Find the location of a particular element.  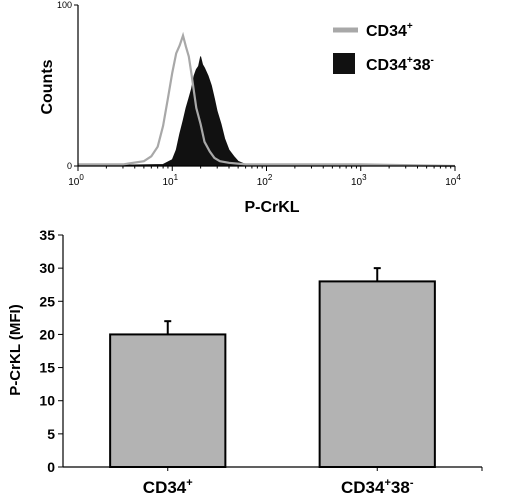

tick-exponent: 4 is located at coordinates (458, 177).